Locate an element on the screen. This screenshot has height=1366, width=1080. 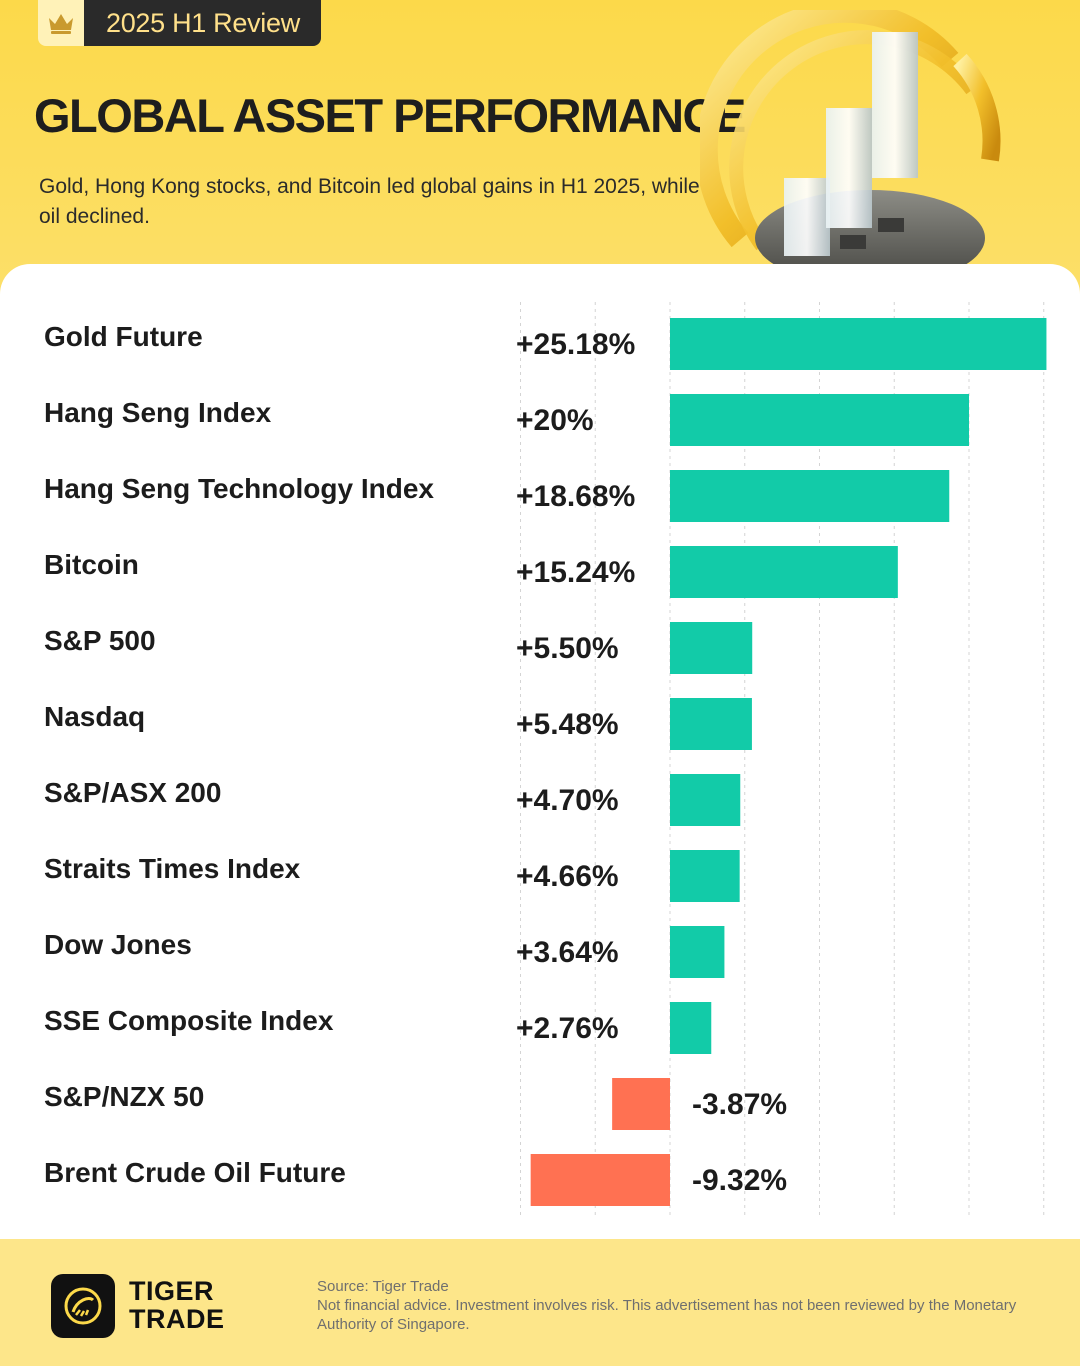
value-label: +20% is located at coordinates (555, 420).